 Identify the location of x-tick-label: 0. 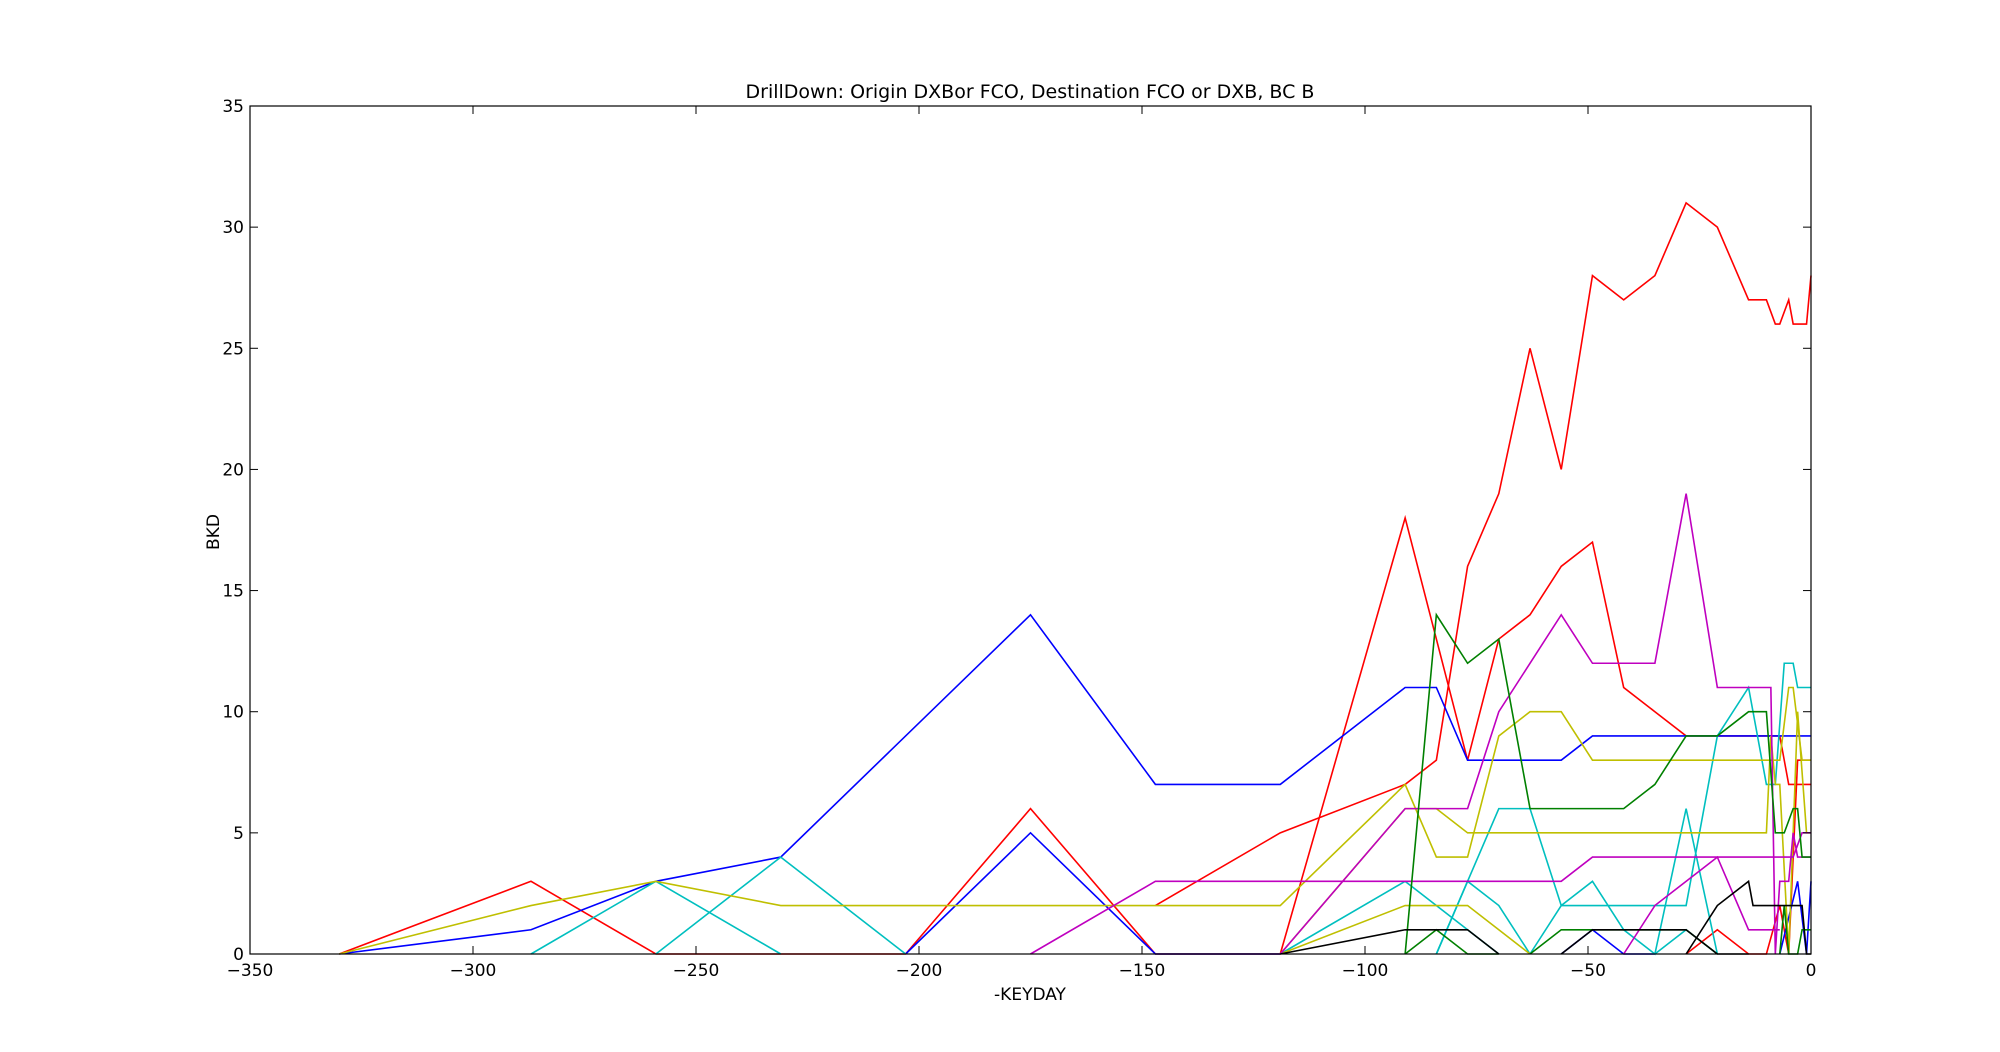
(1811, 971).